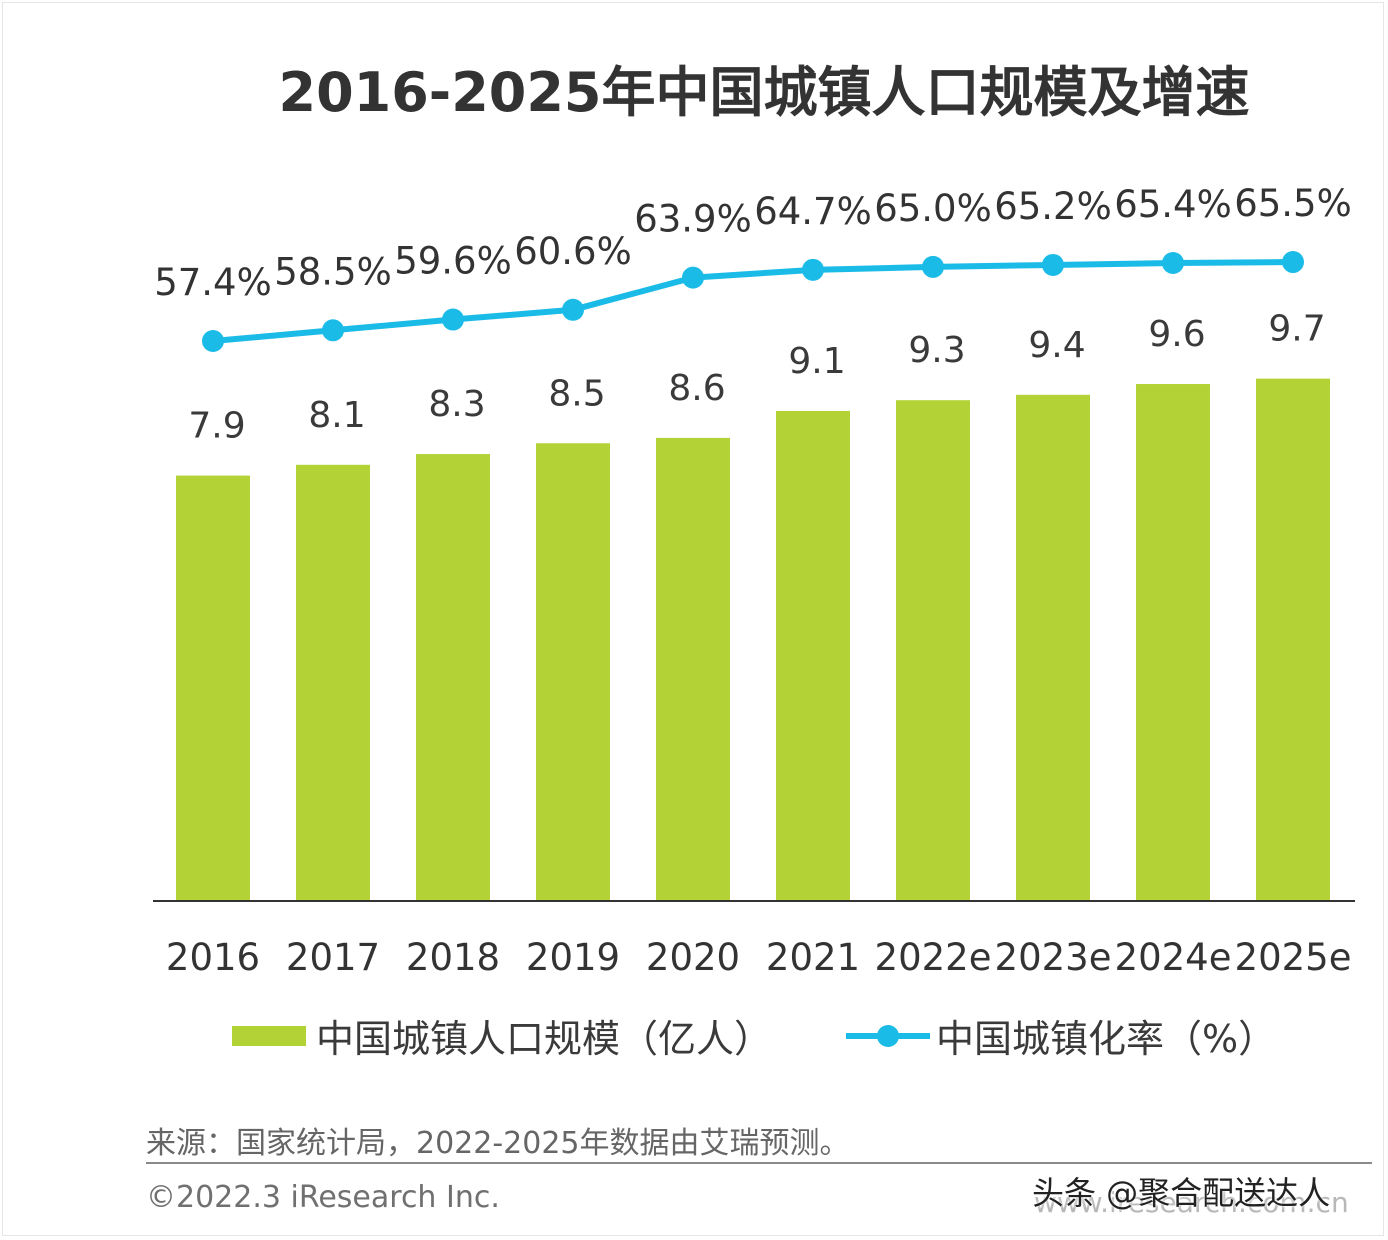 This screenshot has width=1388, height=1240. I want to click on bar-value-label: 8.6, so click(696, 388).